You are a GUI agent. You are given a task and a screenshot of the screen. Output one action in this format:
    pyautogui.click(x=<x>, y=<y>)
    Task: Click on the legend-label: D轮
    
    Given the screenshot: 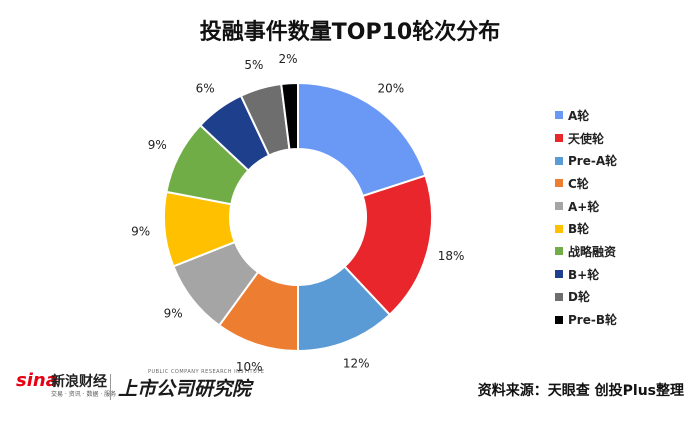 What is the action you would take?
    pyautogui.click(x=579, y=297)
    